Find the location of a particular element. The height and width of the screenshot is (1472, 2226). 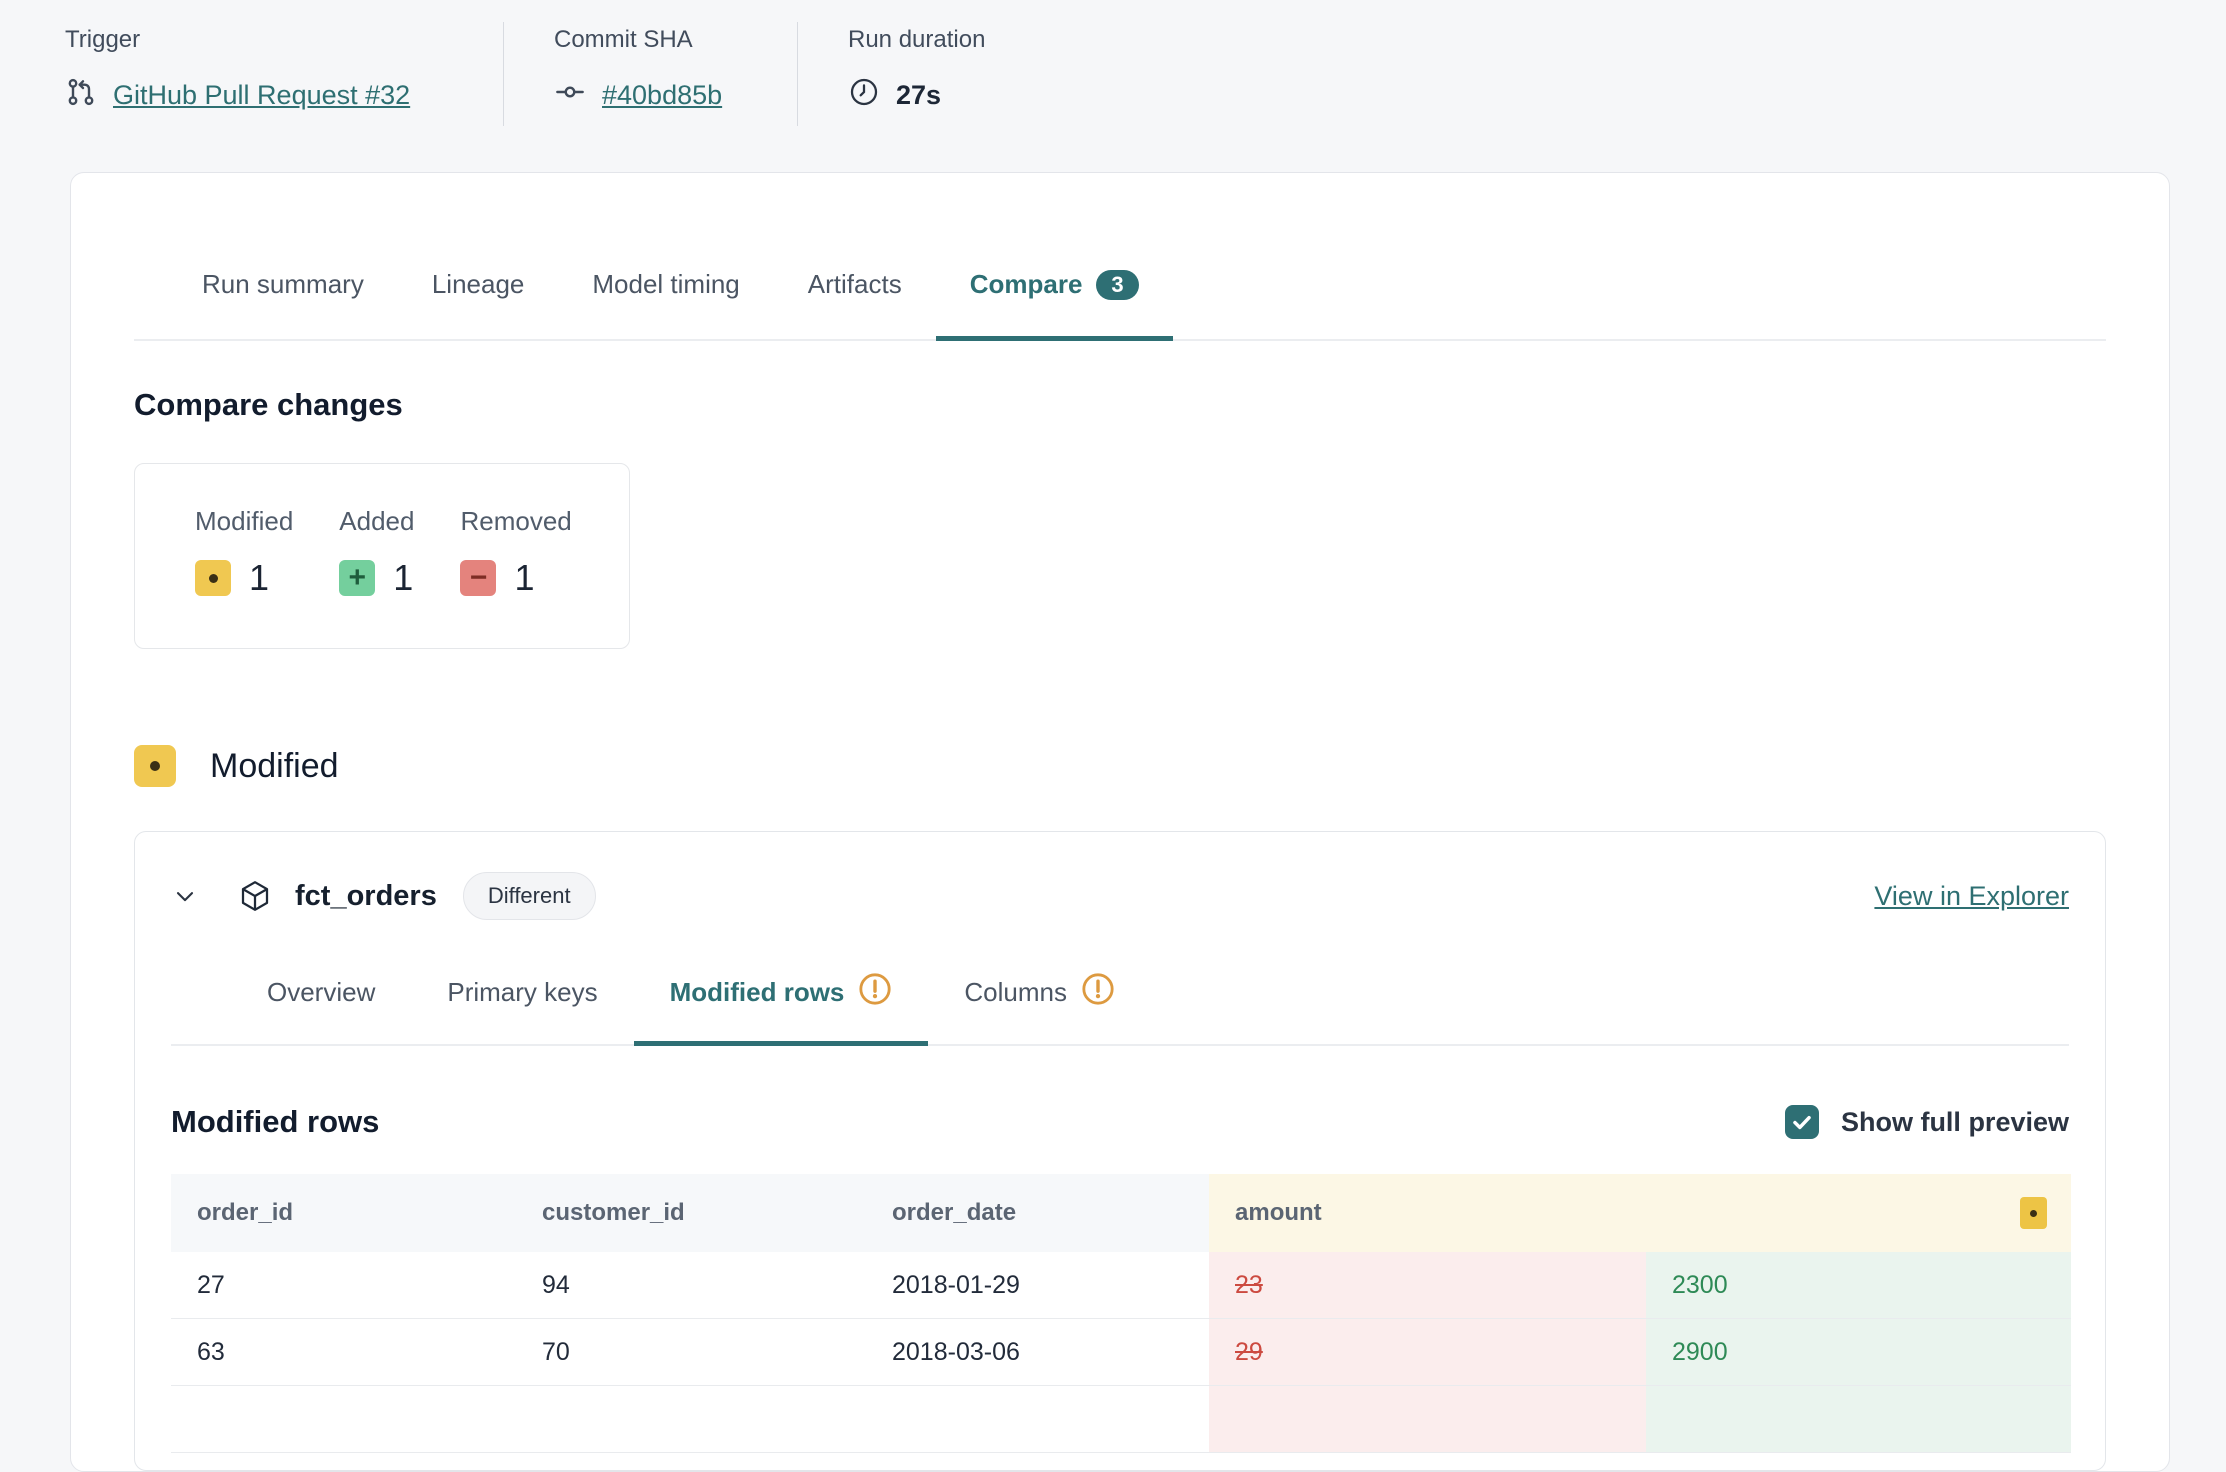

tab-columns: Columns is located at coordinates (1039, 1009).